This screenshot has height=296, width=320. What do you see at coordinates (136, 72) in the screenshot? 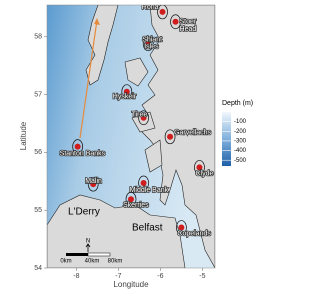
I see `skye` at bounding box center [136, 72].